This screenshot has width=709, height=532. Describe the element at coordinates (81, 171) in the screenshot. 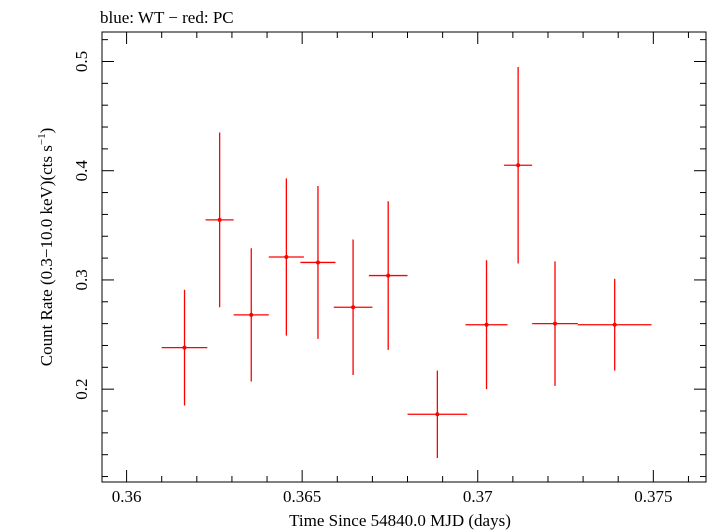

I see `y-tick-label: 0.4` at that location.